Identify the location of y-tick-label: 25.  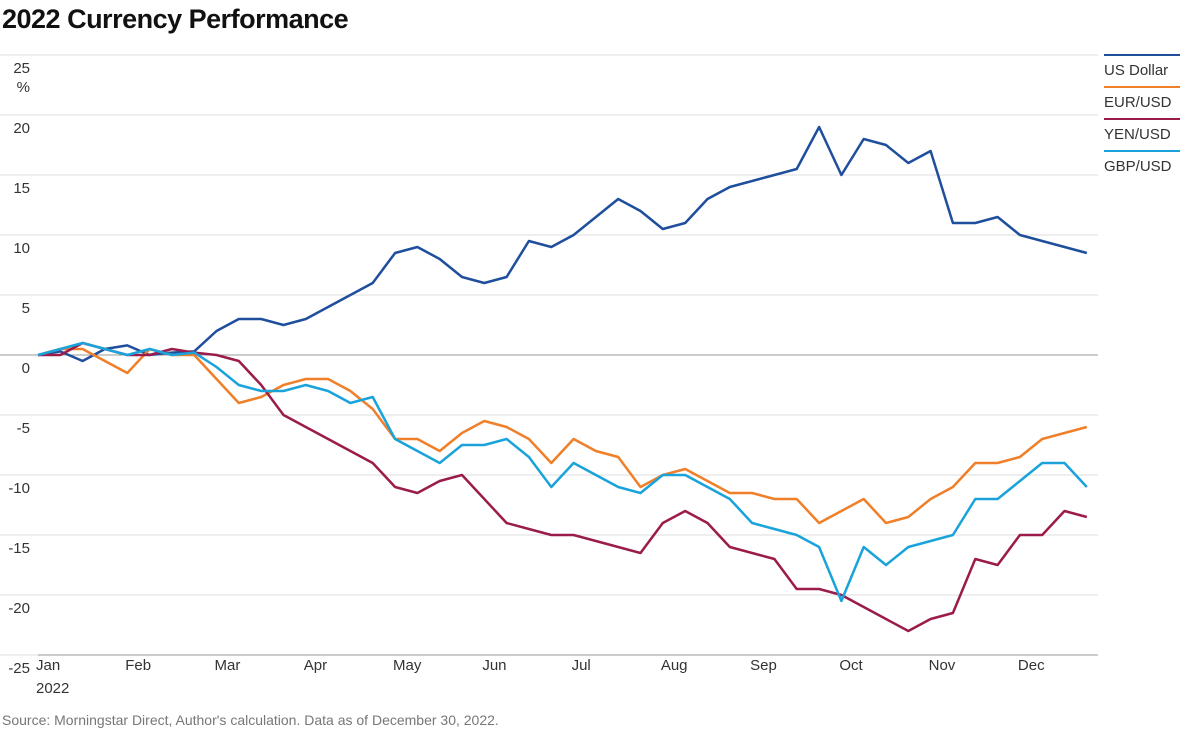
(21, 68).